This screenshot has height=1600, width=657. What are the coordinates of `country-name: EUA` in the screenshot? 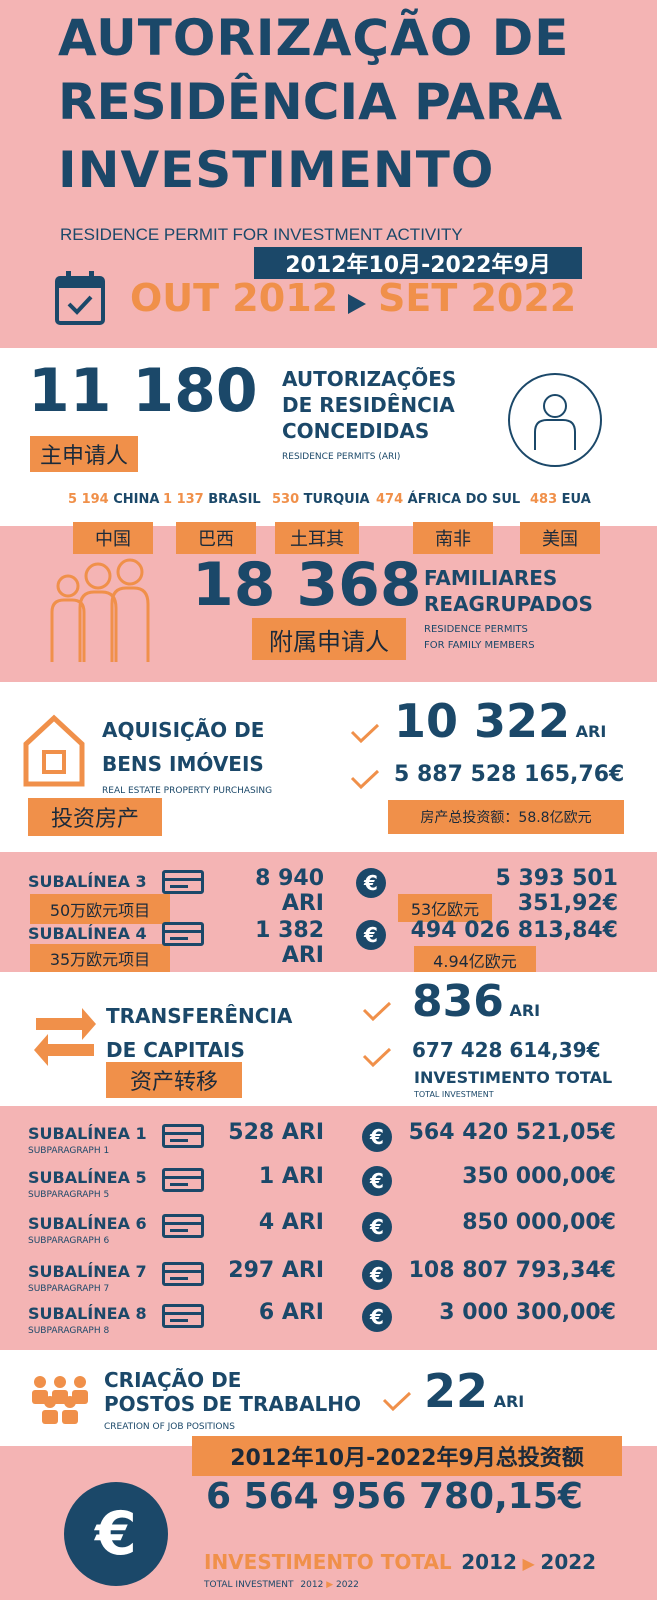 It's located at (576, 499).